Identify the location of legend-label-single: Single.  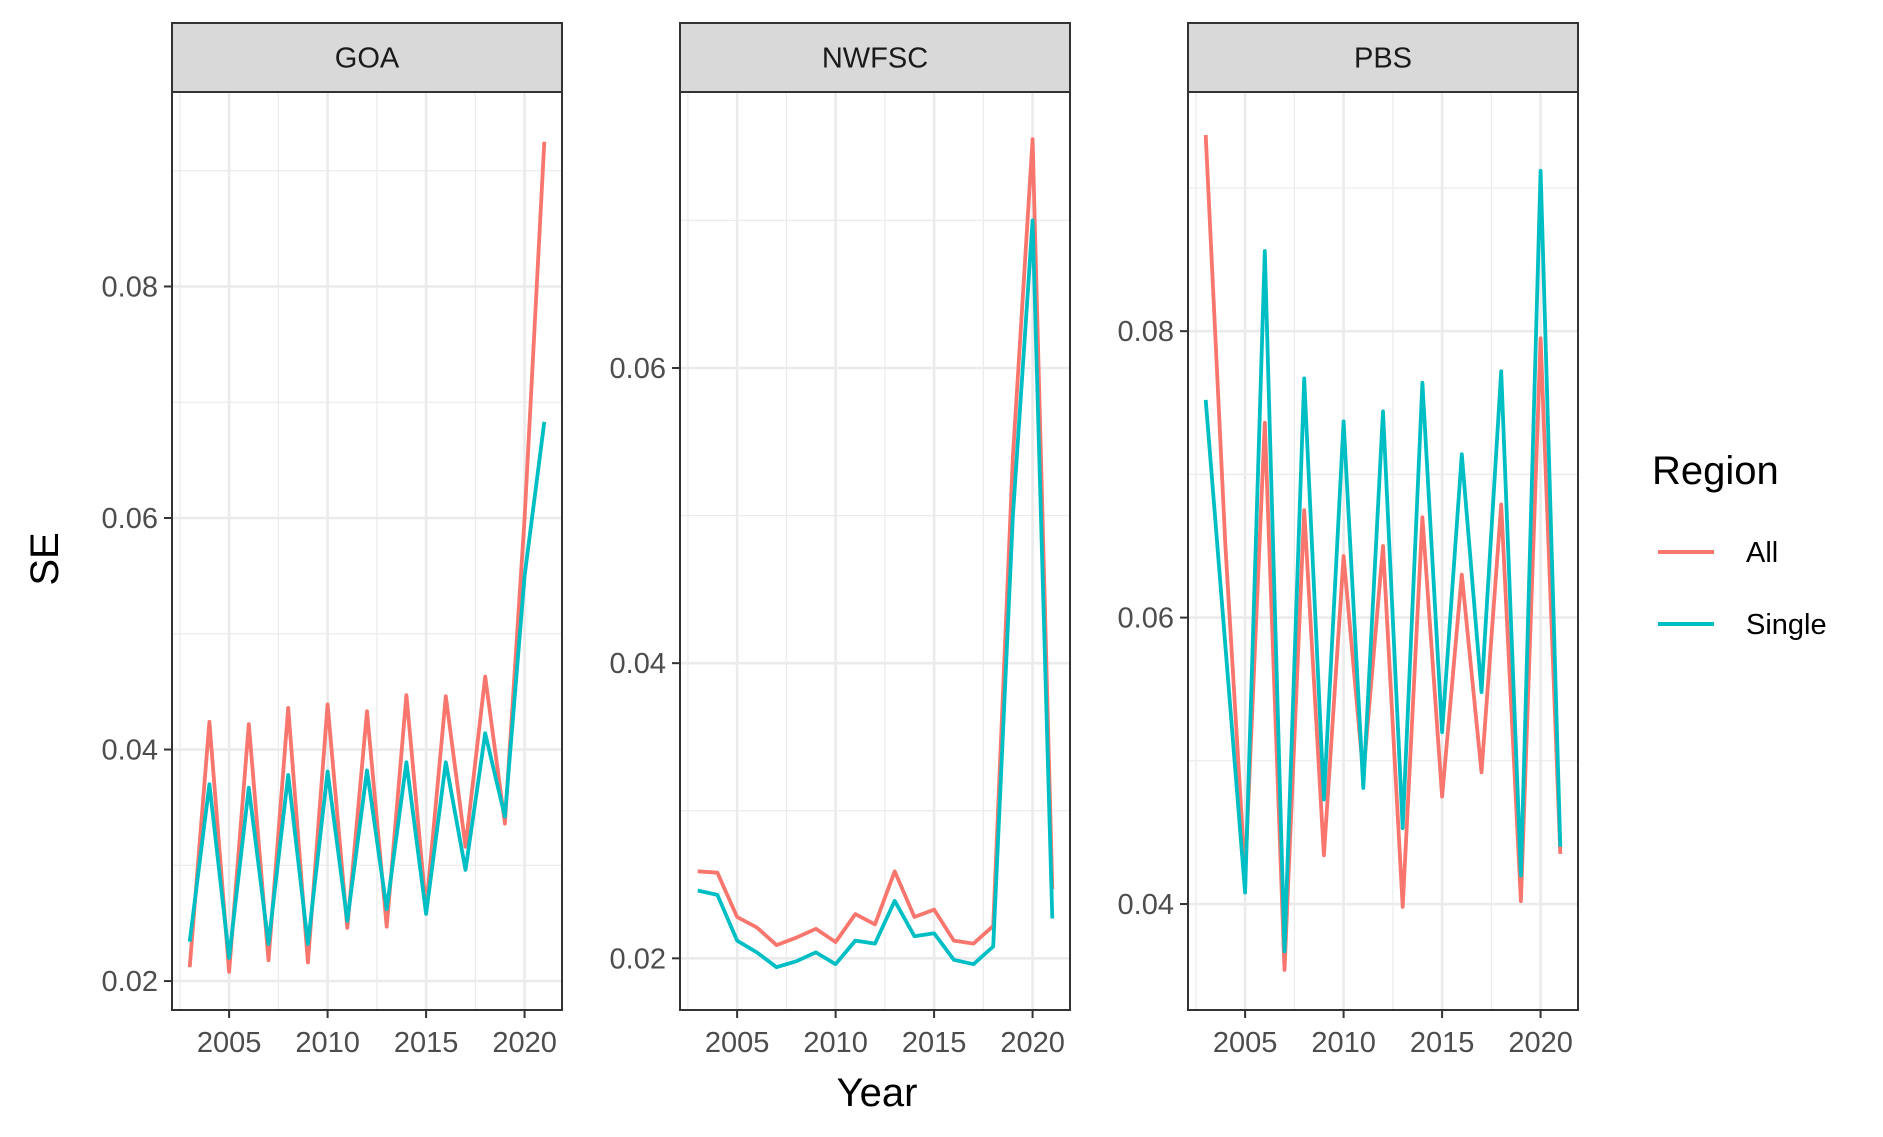
(1786, 625).